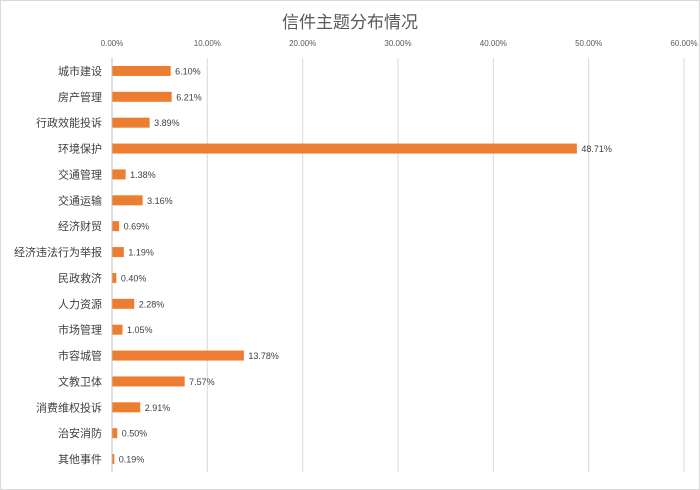 The height and width of the screenshot is (490, 700). Describe the element at coordinates (80, 330) in the screenshot. I see `category-label: 市场管理` at that location.